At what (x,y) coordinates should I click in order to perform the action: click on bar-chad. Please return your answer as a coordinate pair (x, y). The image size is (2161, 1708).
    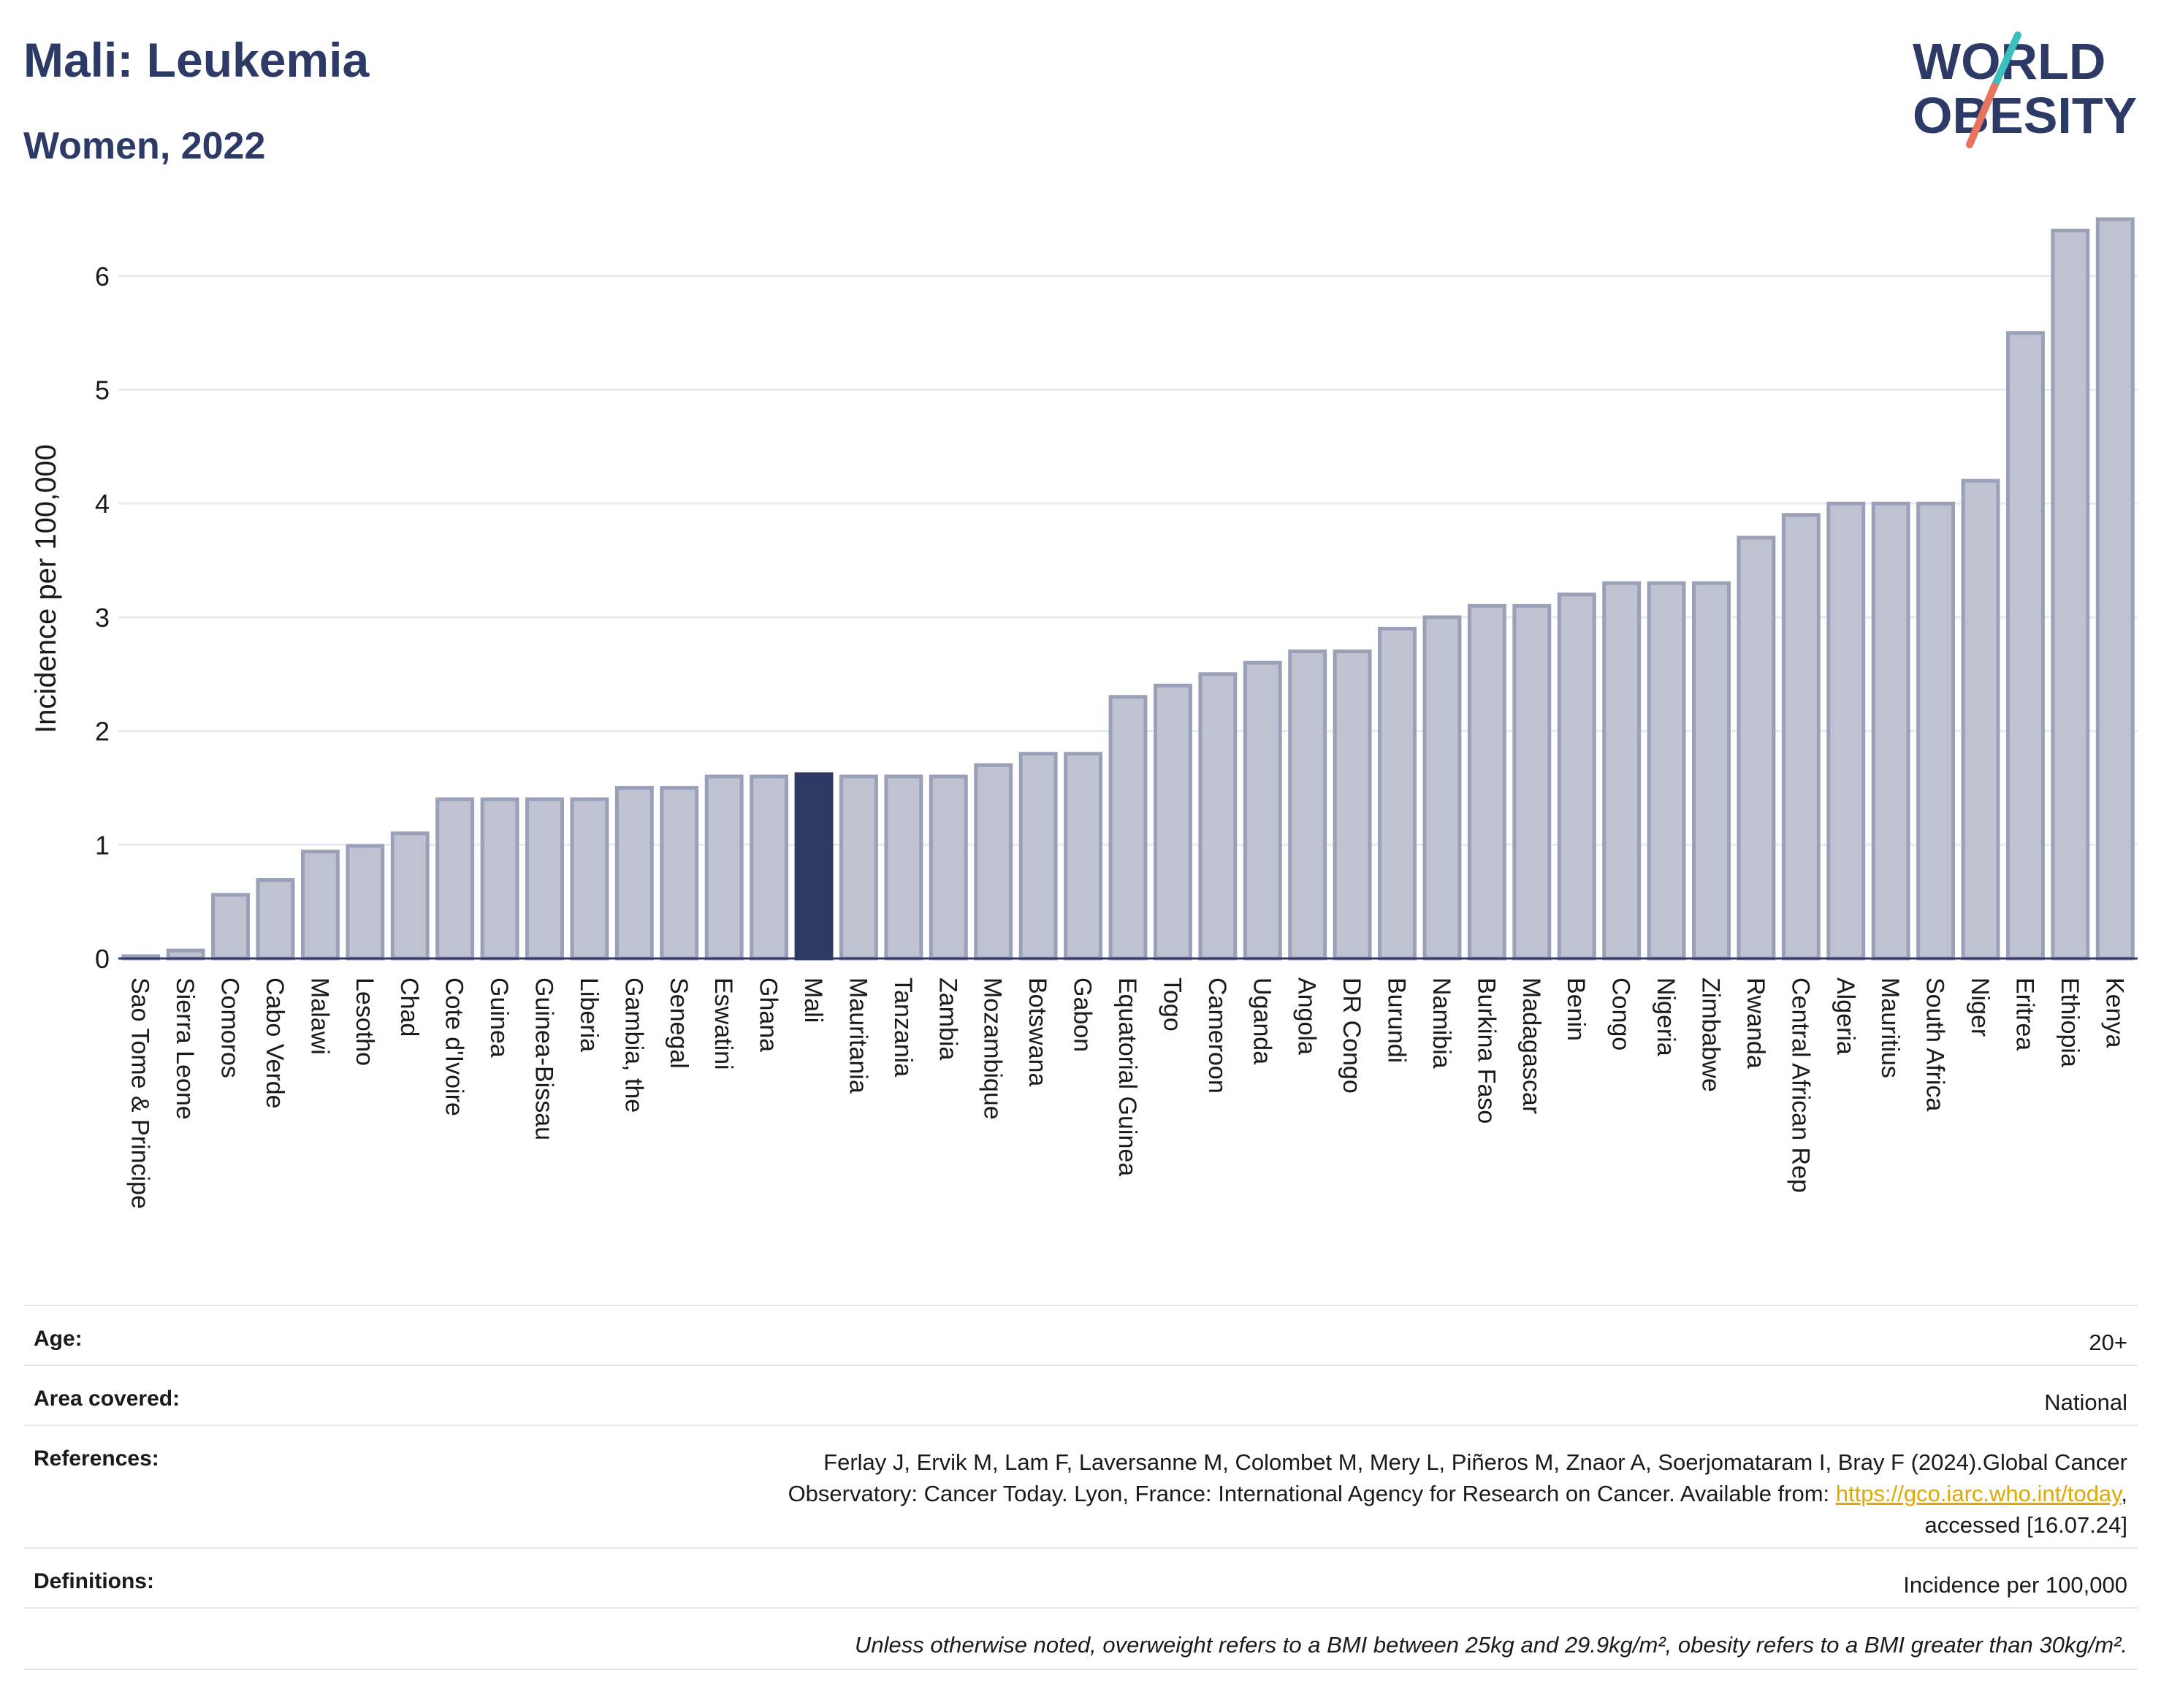
    Looking at the image, I should click on (410, 896).